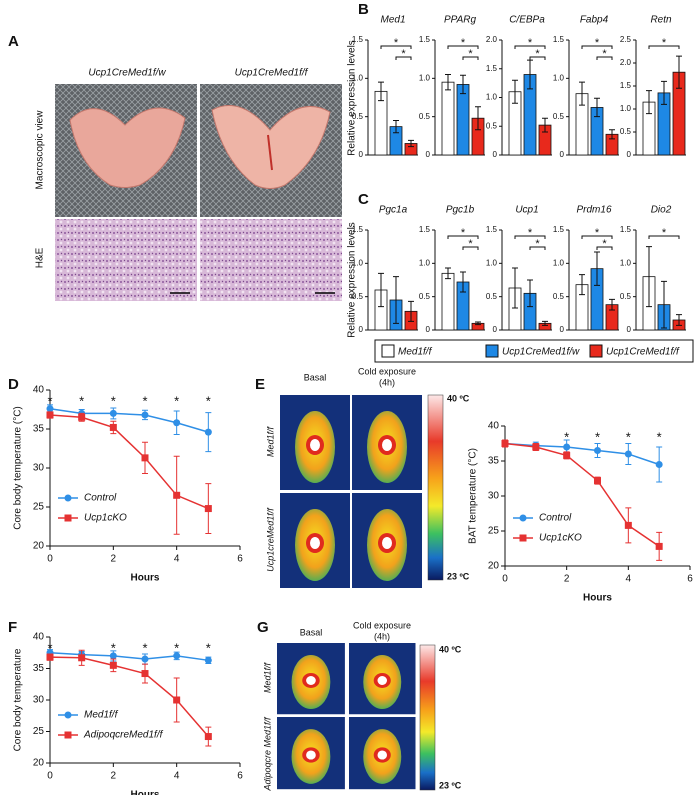 The width and height of the screenshot is (700, 795). Describe the element at coordinates (460, 20) in the screenshot. I see `chart-title: PPARg` at that location.